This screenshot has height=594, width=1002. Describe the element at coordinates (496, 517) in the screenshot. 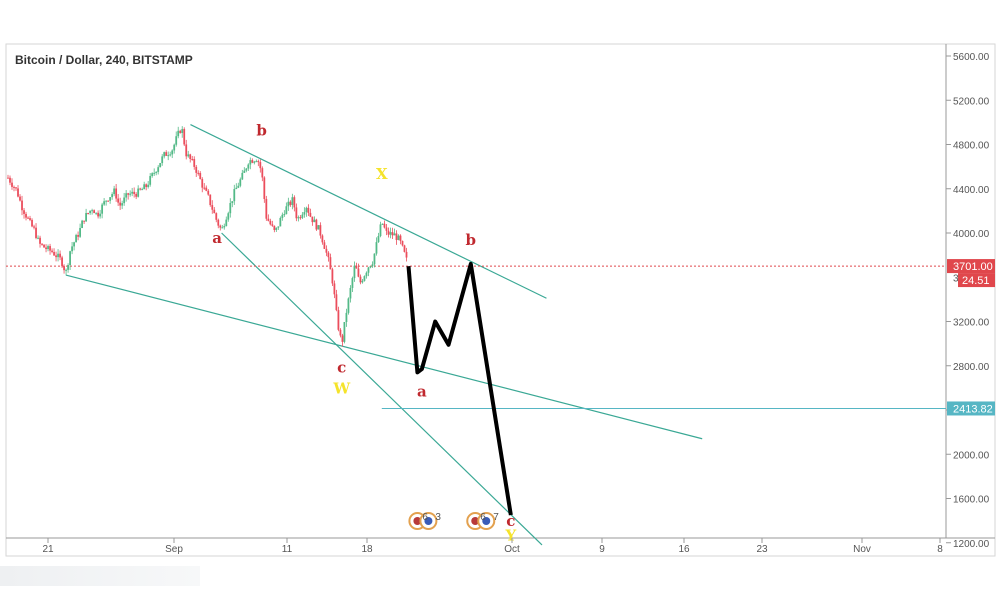

I see `event-count-label: 7` at that location.